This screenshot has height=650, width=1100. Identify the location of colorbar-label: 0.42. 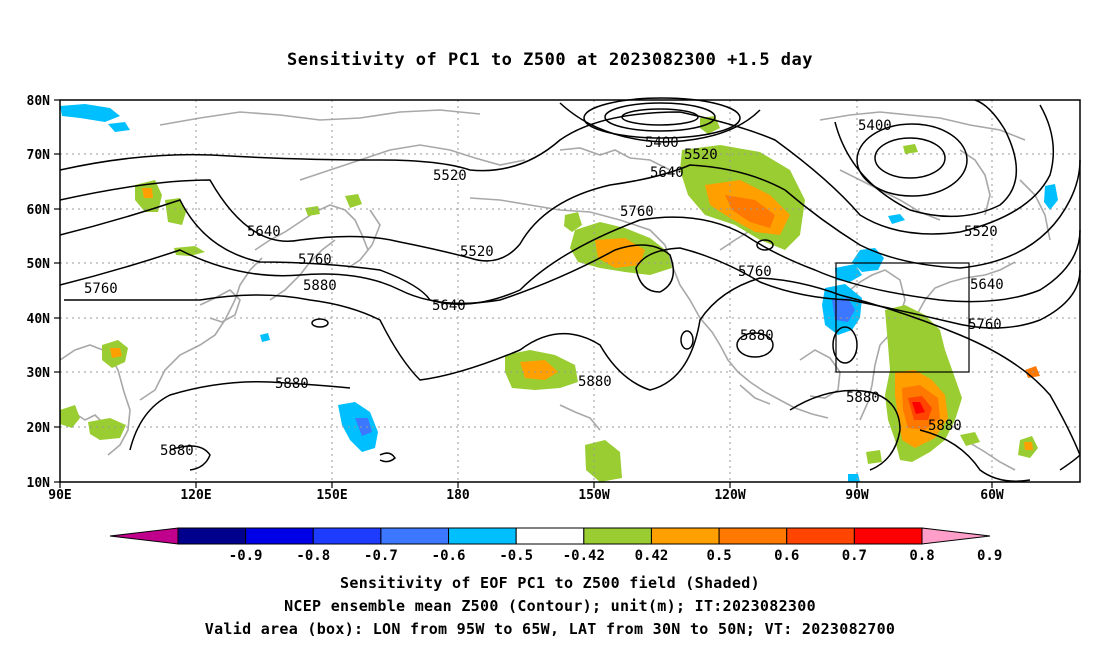
(652, 556).